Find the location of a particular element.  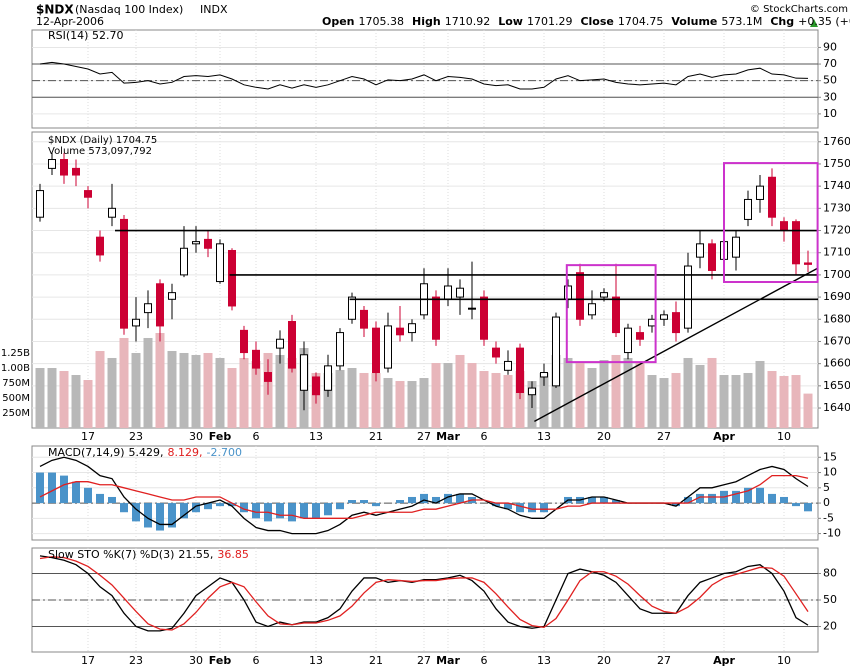

quote-value: +0.35 (+0.02%) is located at coordinates (824, 21).